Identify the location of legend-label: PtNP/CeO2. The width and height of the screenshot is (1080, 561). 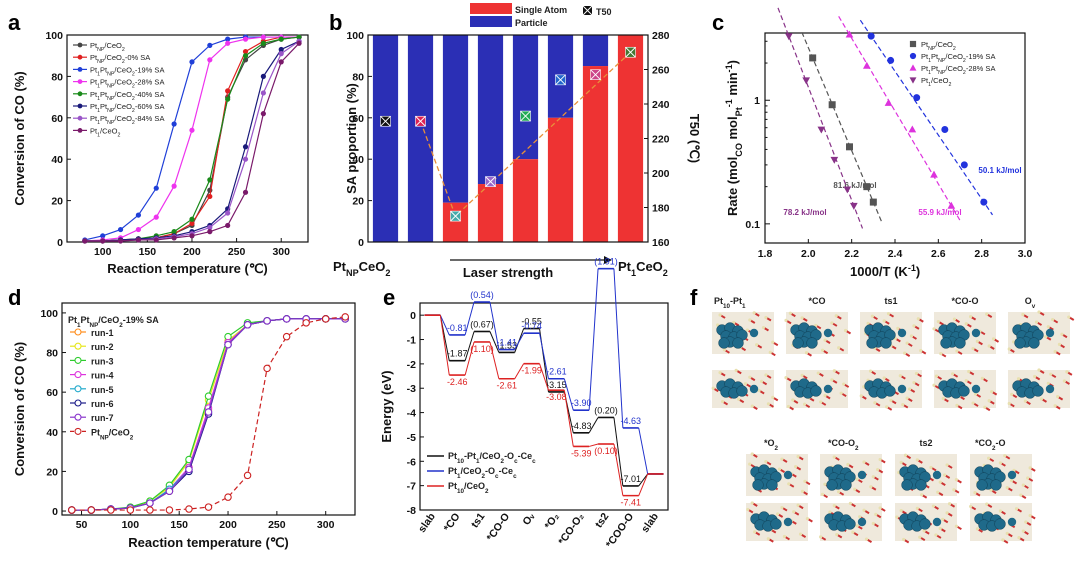
(107, 47).